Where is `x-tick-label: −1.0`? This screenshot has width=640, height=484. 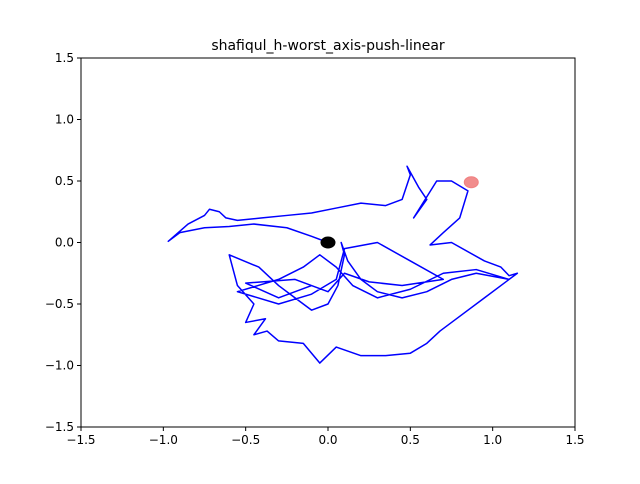 x-tick-label: −1.0 is located at coordinates (163, 440).